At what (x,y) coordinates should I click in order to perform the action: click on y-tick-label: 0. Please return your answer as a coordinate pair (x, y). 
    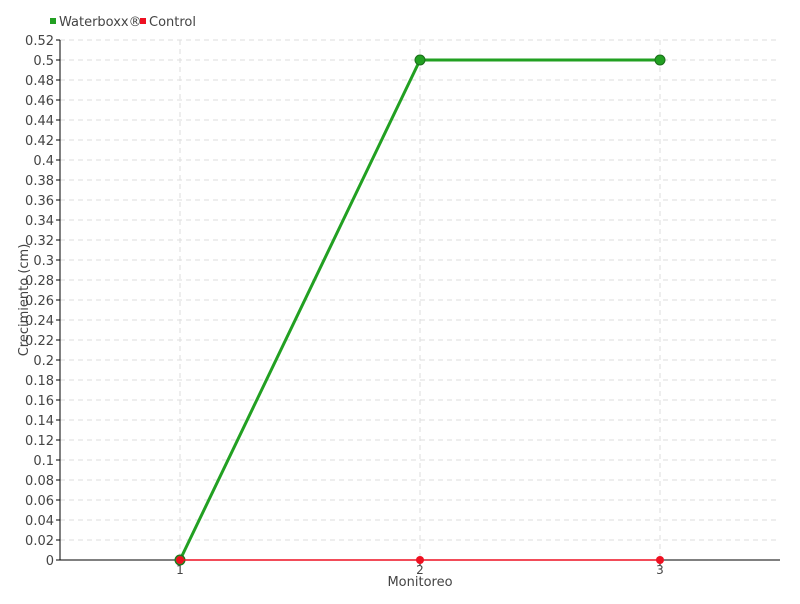
    Looking at the image, I should click on (50, 561).